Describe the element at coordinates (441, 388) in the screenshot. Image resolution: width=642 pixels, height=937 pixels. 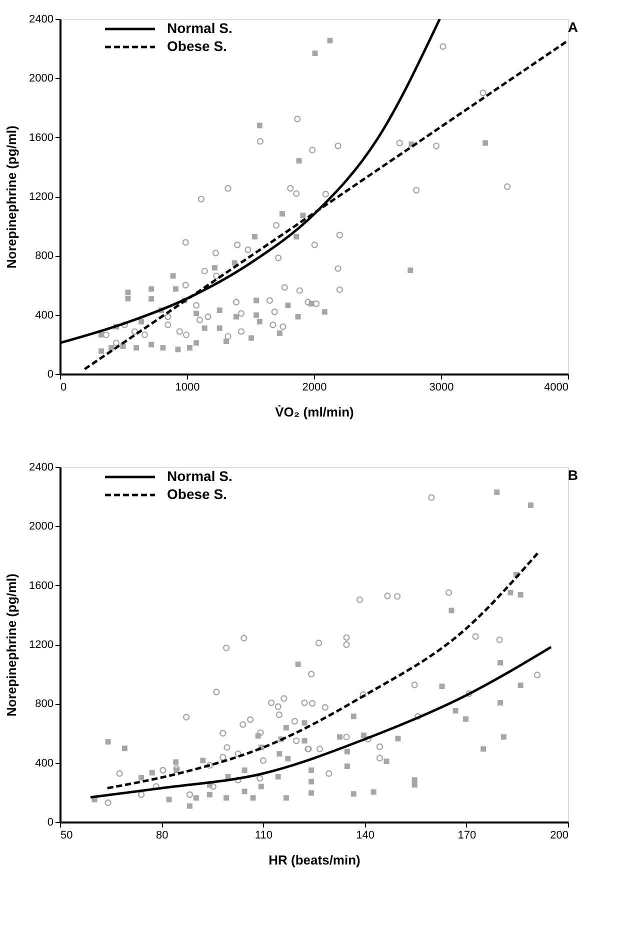
I see `x-tick-label: 3000` at that location.